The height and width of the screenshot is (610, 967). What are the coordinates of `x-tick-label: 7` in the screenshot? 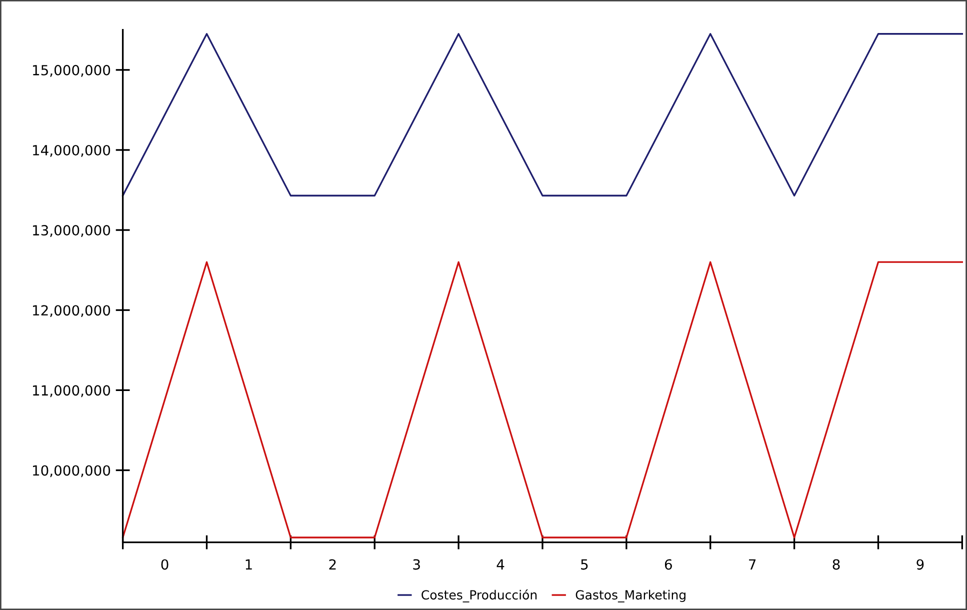 It's located at (752, 564).